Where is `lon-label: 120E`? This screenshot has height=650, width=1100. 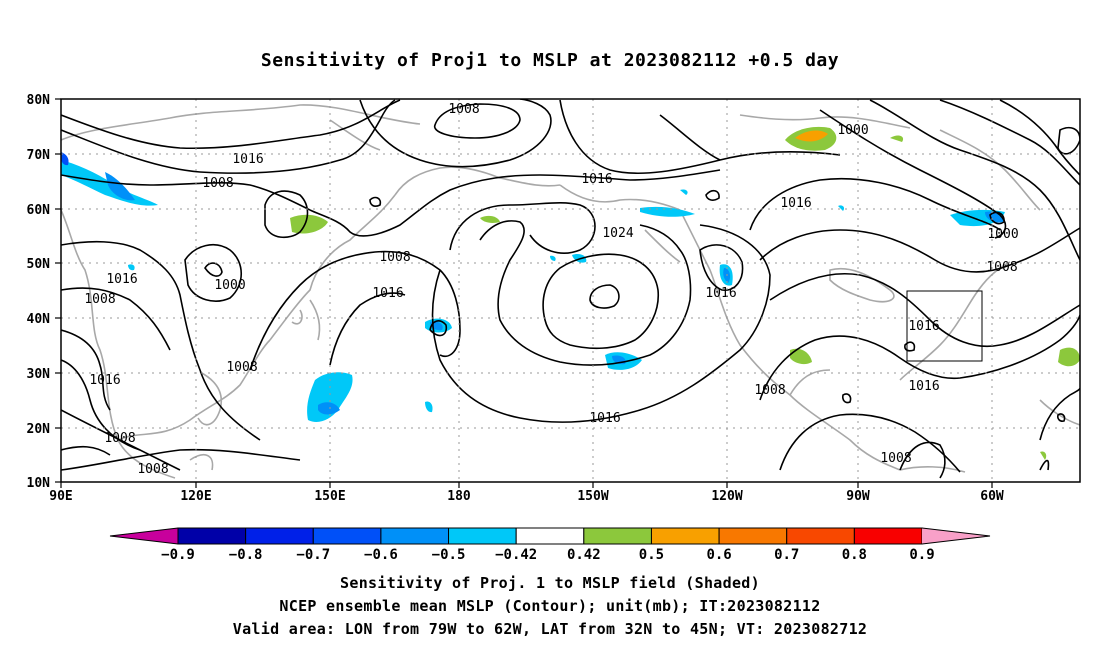 lon-label: 120E is located at coordinates (195, 496).